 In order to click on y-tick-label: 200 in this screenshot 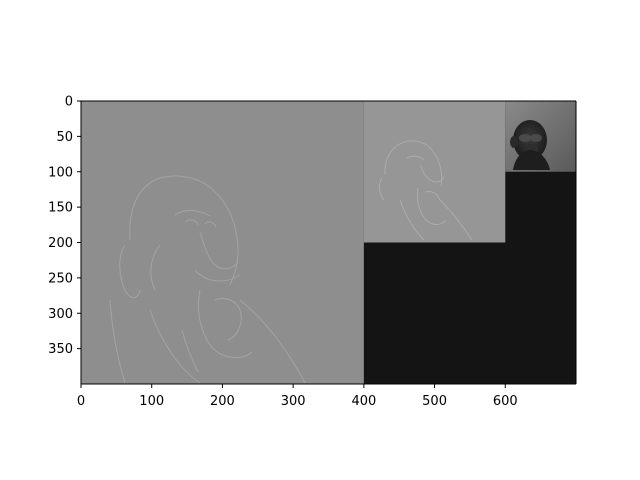, I will do `click(60, 243)`.